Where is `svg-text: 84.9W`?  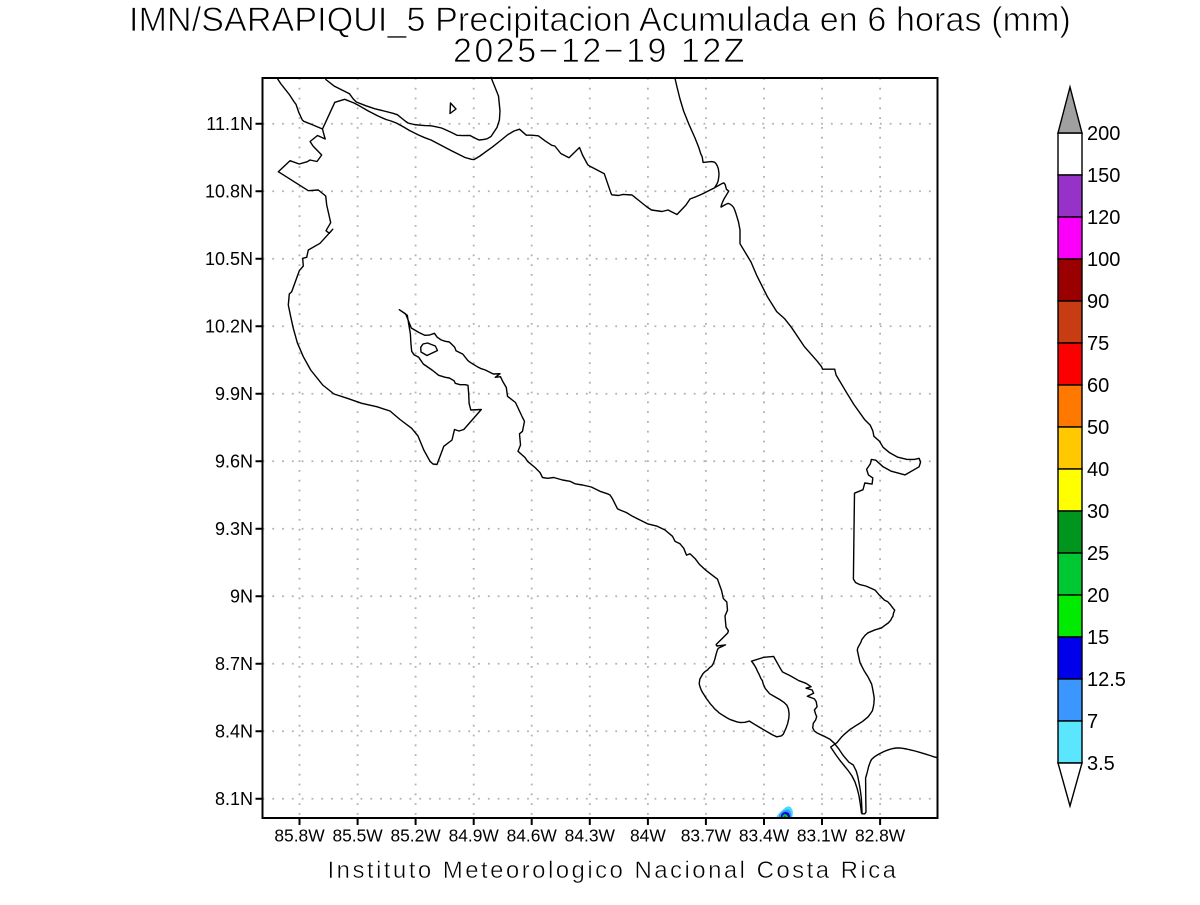 svg-text: 84.9W is located at coordinates (474, 836).